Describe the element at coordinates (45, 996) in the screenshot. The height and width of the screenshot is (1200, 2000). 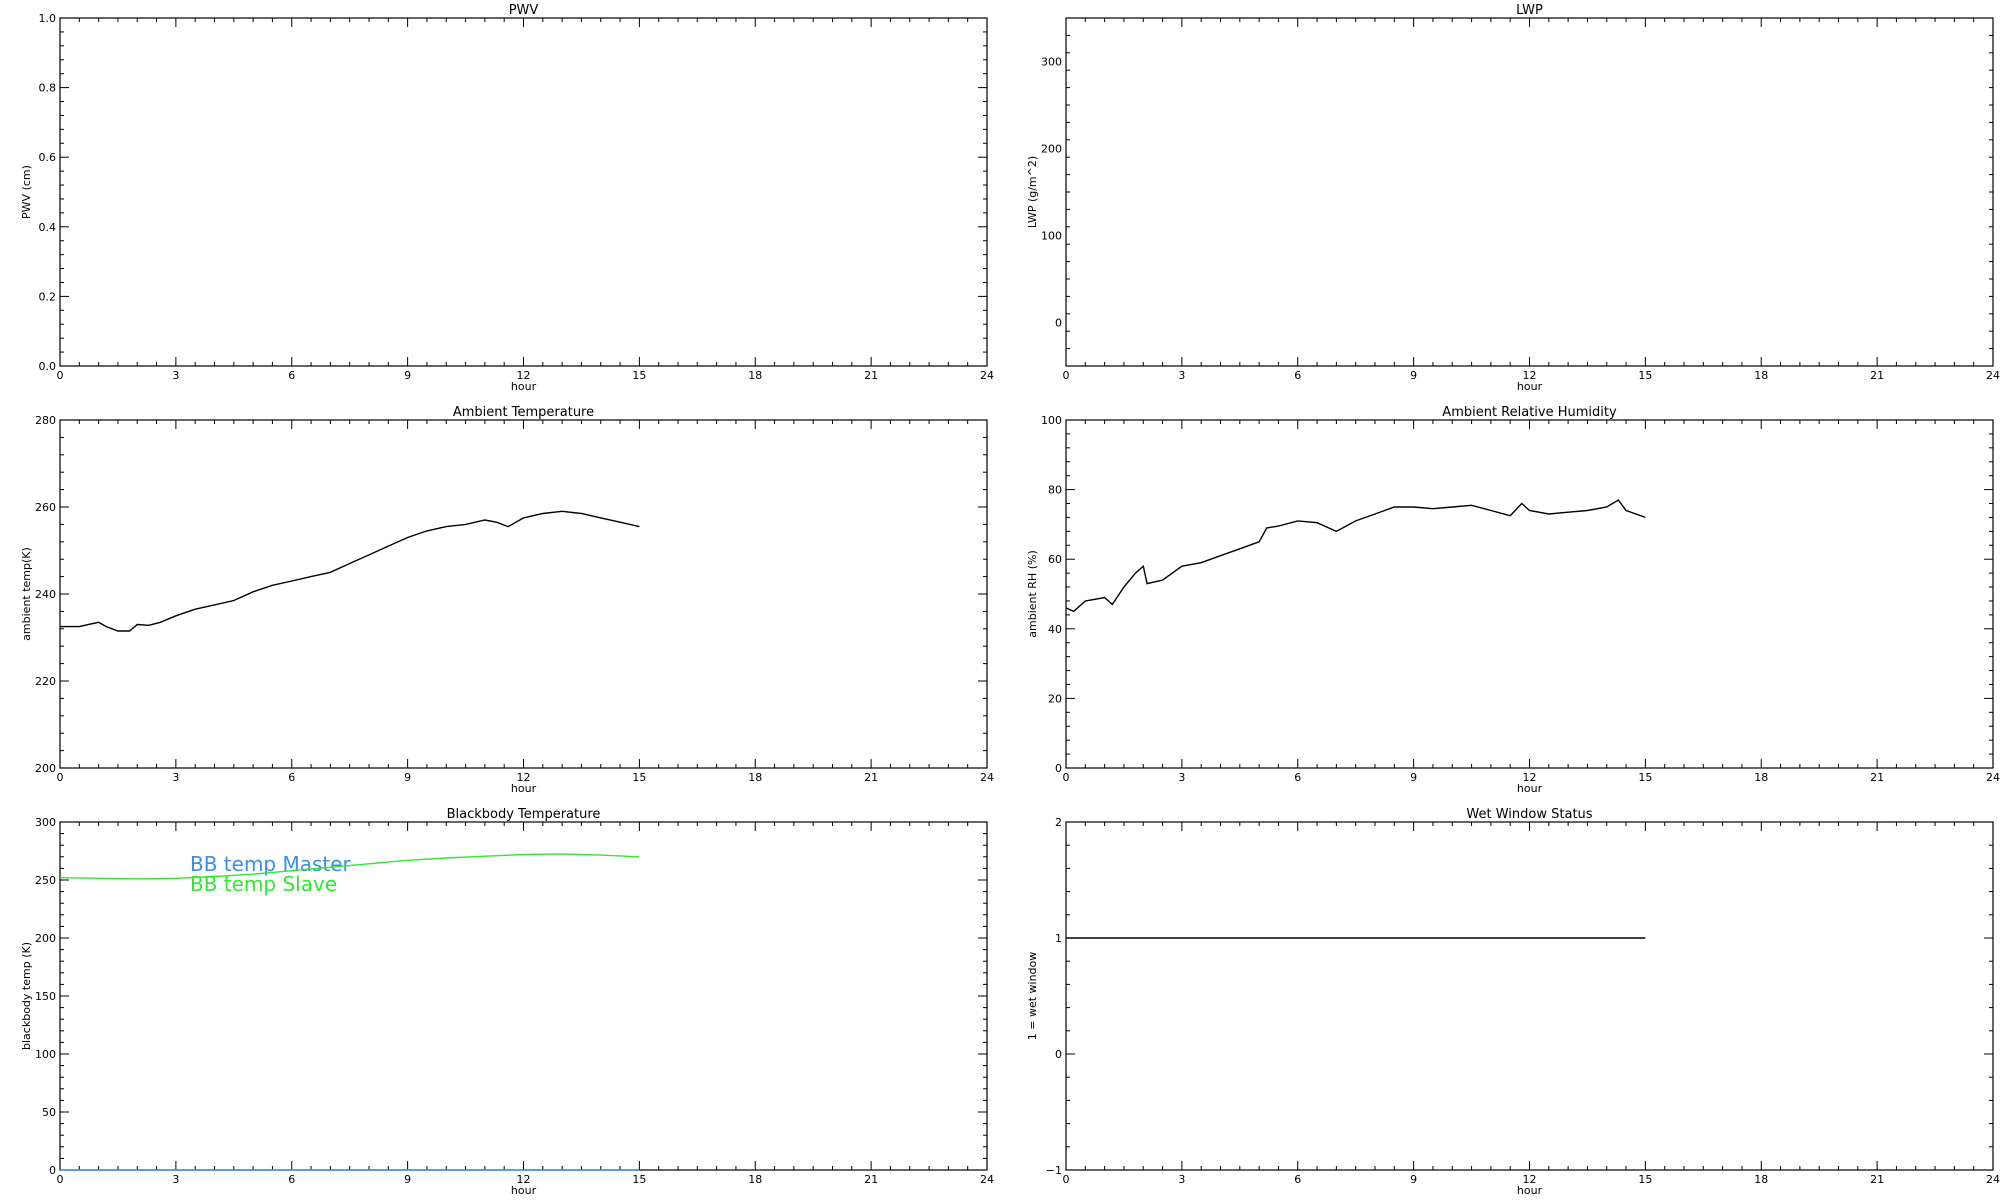
I see `y-tick-label: 150` at that location.